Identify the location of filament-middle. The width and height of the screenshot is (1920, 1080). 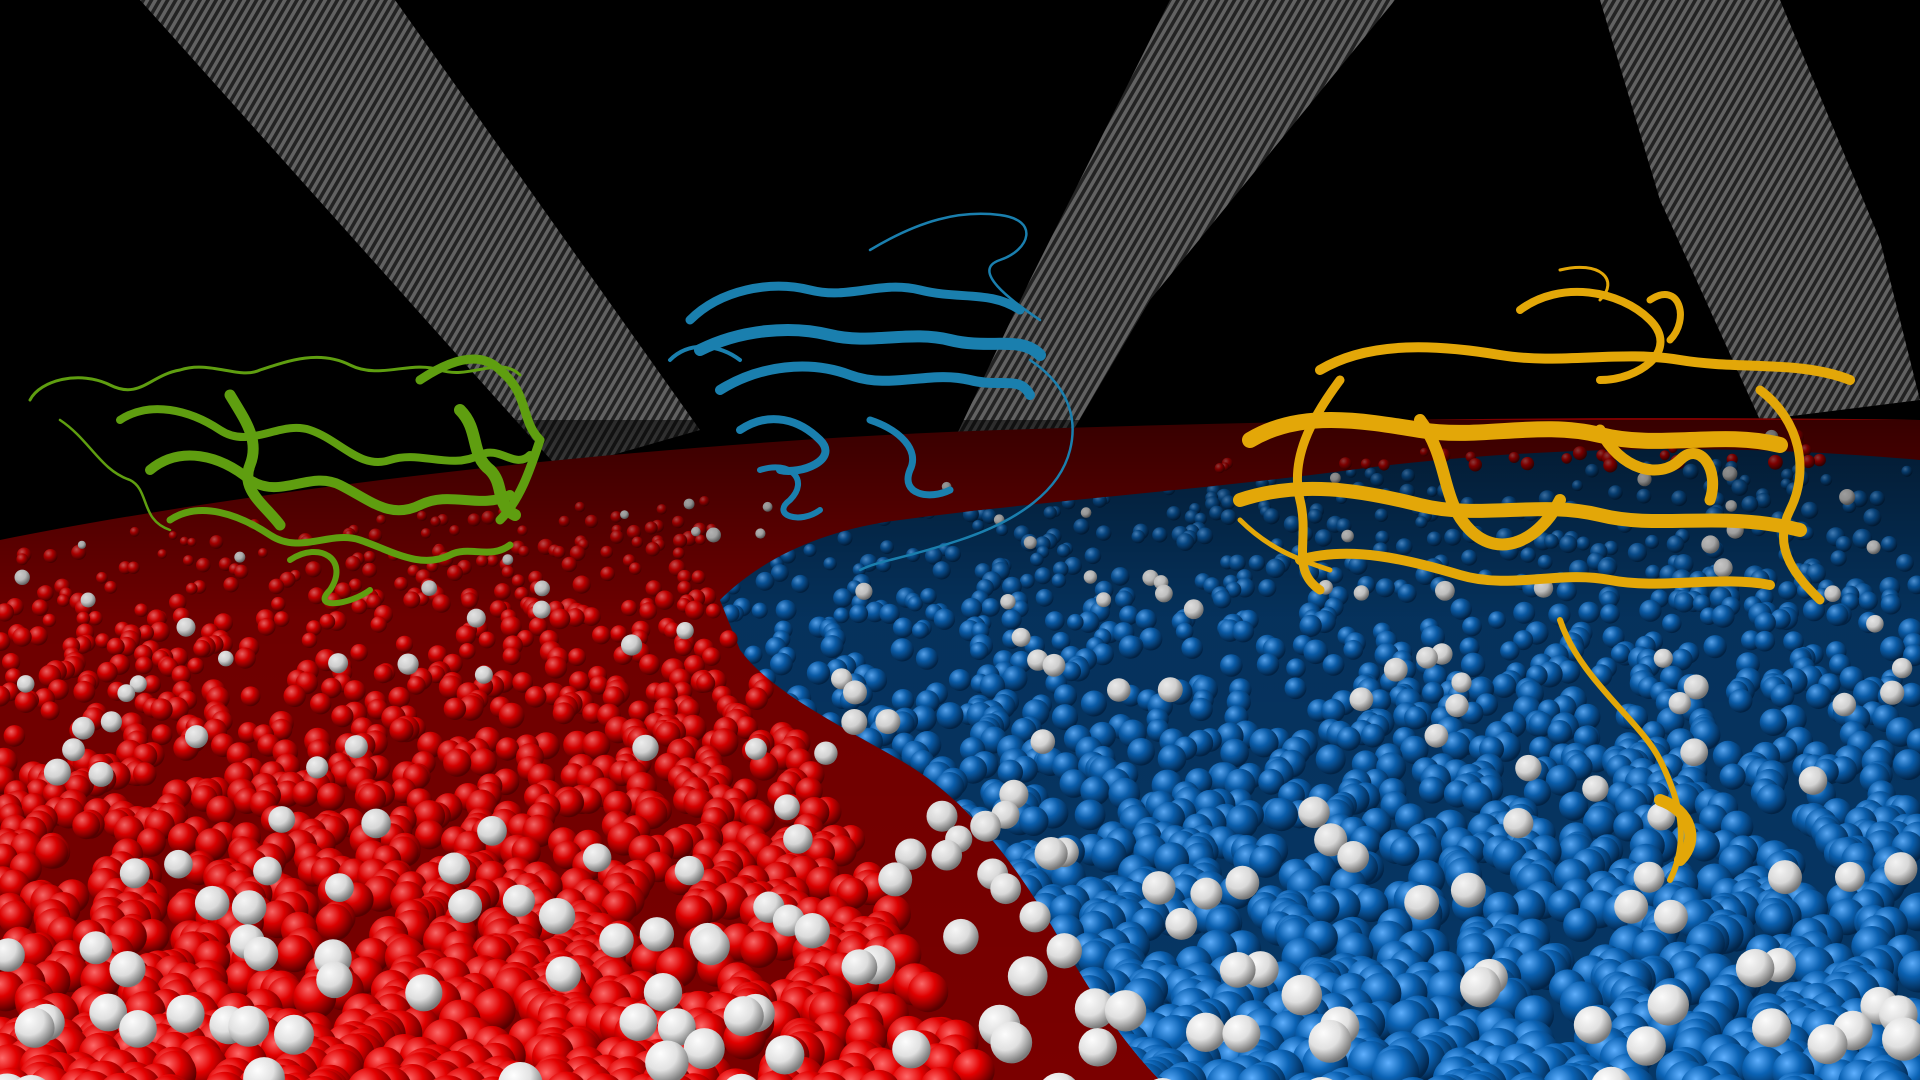
(1167, 235).